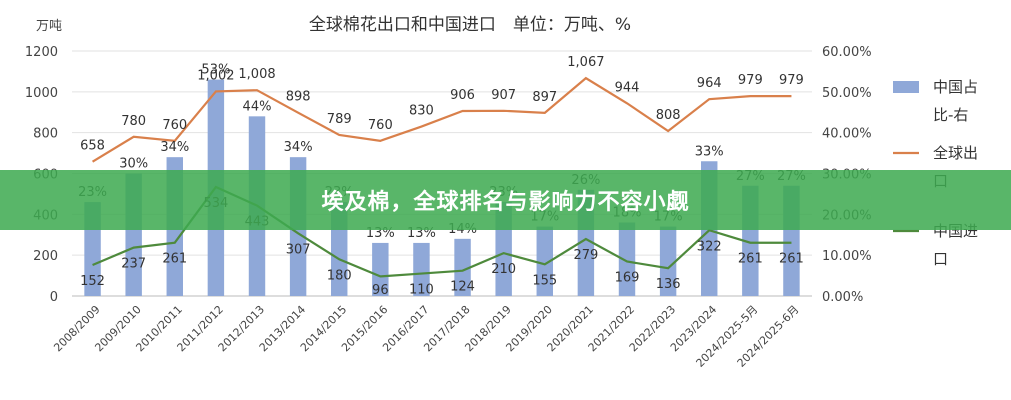  Describe the element at coordinates (133, 164) in the screenshot. I see `bar-data-label: 30%` at that location.